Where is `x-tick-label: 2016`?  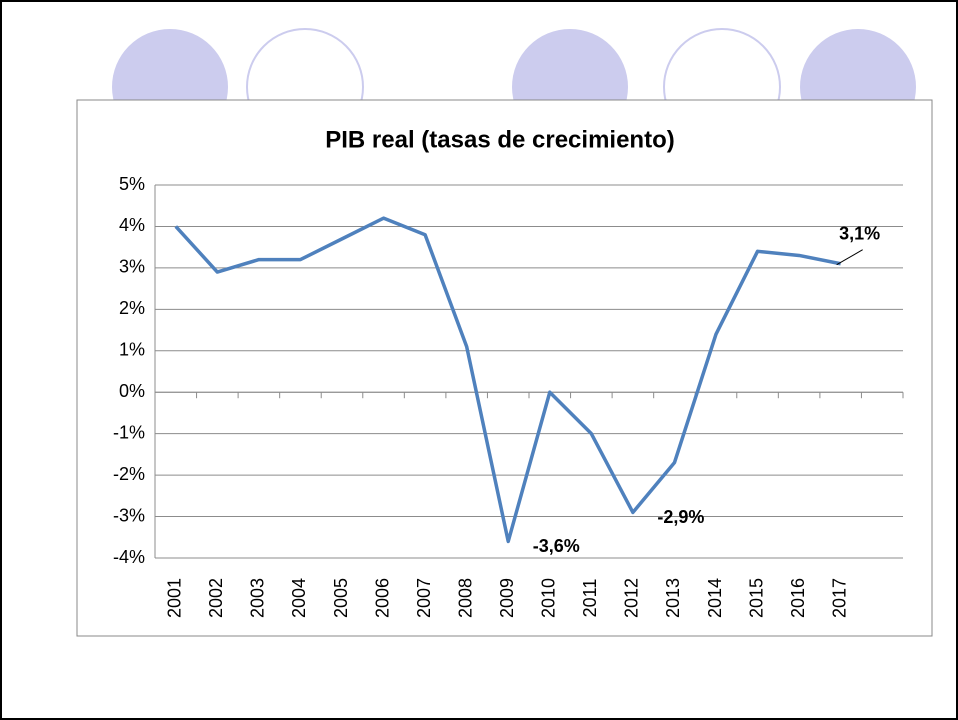 x-tick-label: 2016 is located at coordinates (798, 598).